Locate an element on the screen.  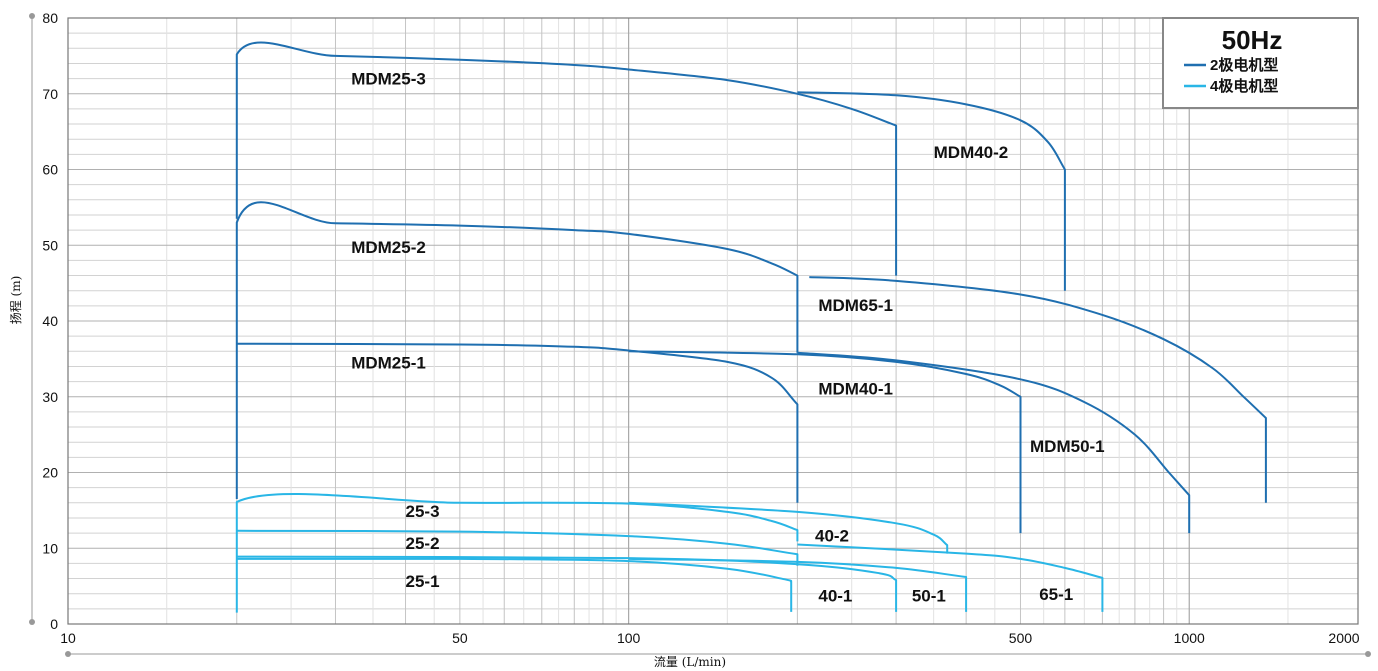
y-tick-label: 40 is located at coordinates (50, 321).